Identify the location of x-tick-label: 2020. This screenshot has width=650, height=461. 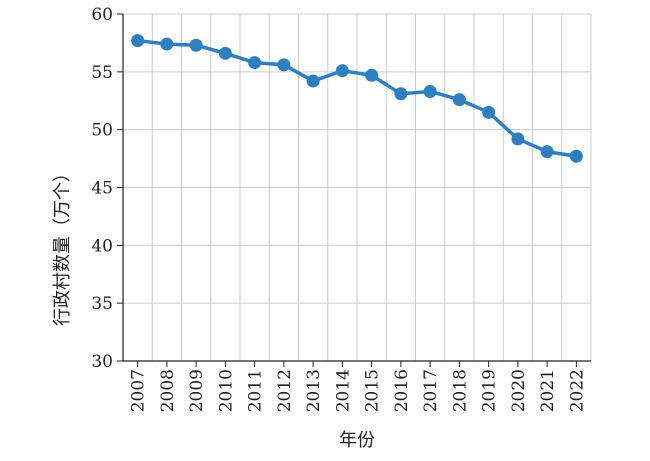
(519, 390).